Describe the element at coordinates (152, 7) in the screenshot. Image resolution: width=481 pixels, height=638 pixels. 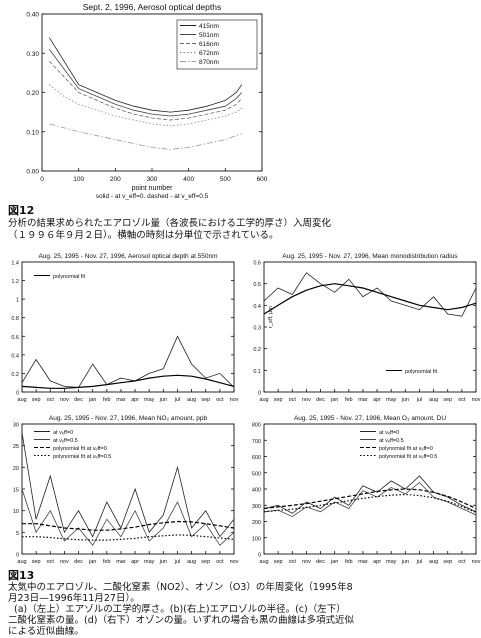
I see `chart-title: Sept. 2, 1996, Aerosol optical depths` at that location.